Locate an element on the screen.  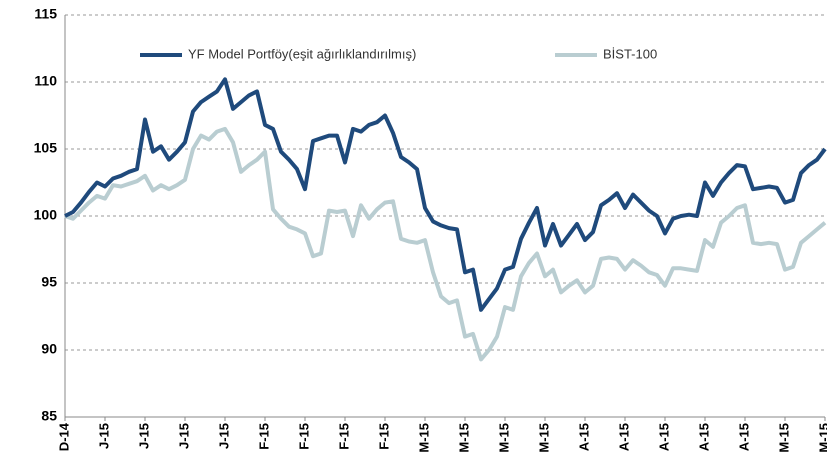
y-tick-label: 90 is located at coordinates (49, 349).